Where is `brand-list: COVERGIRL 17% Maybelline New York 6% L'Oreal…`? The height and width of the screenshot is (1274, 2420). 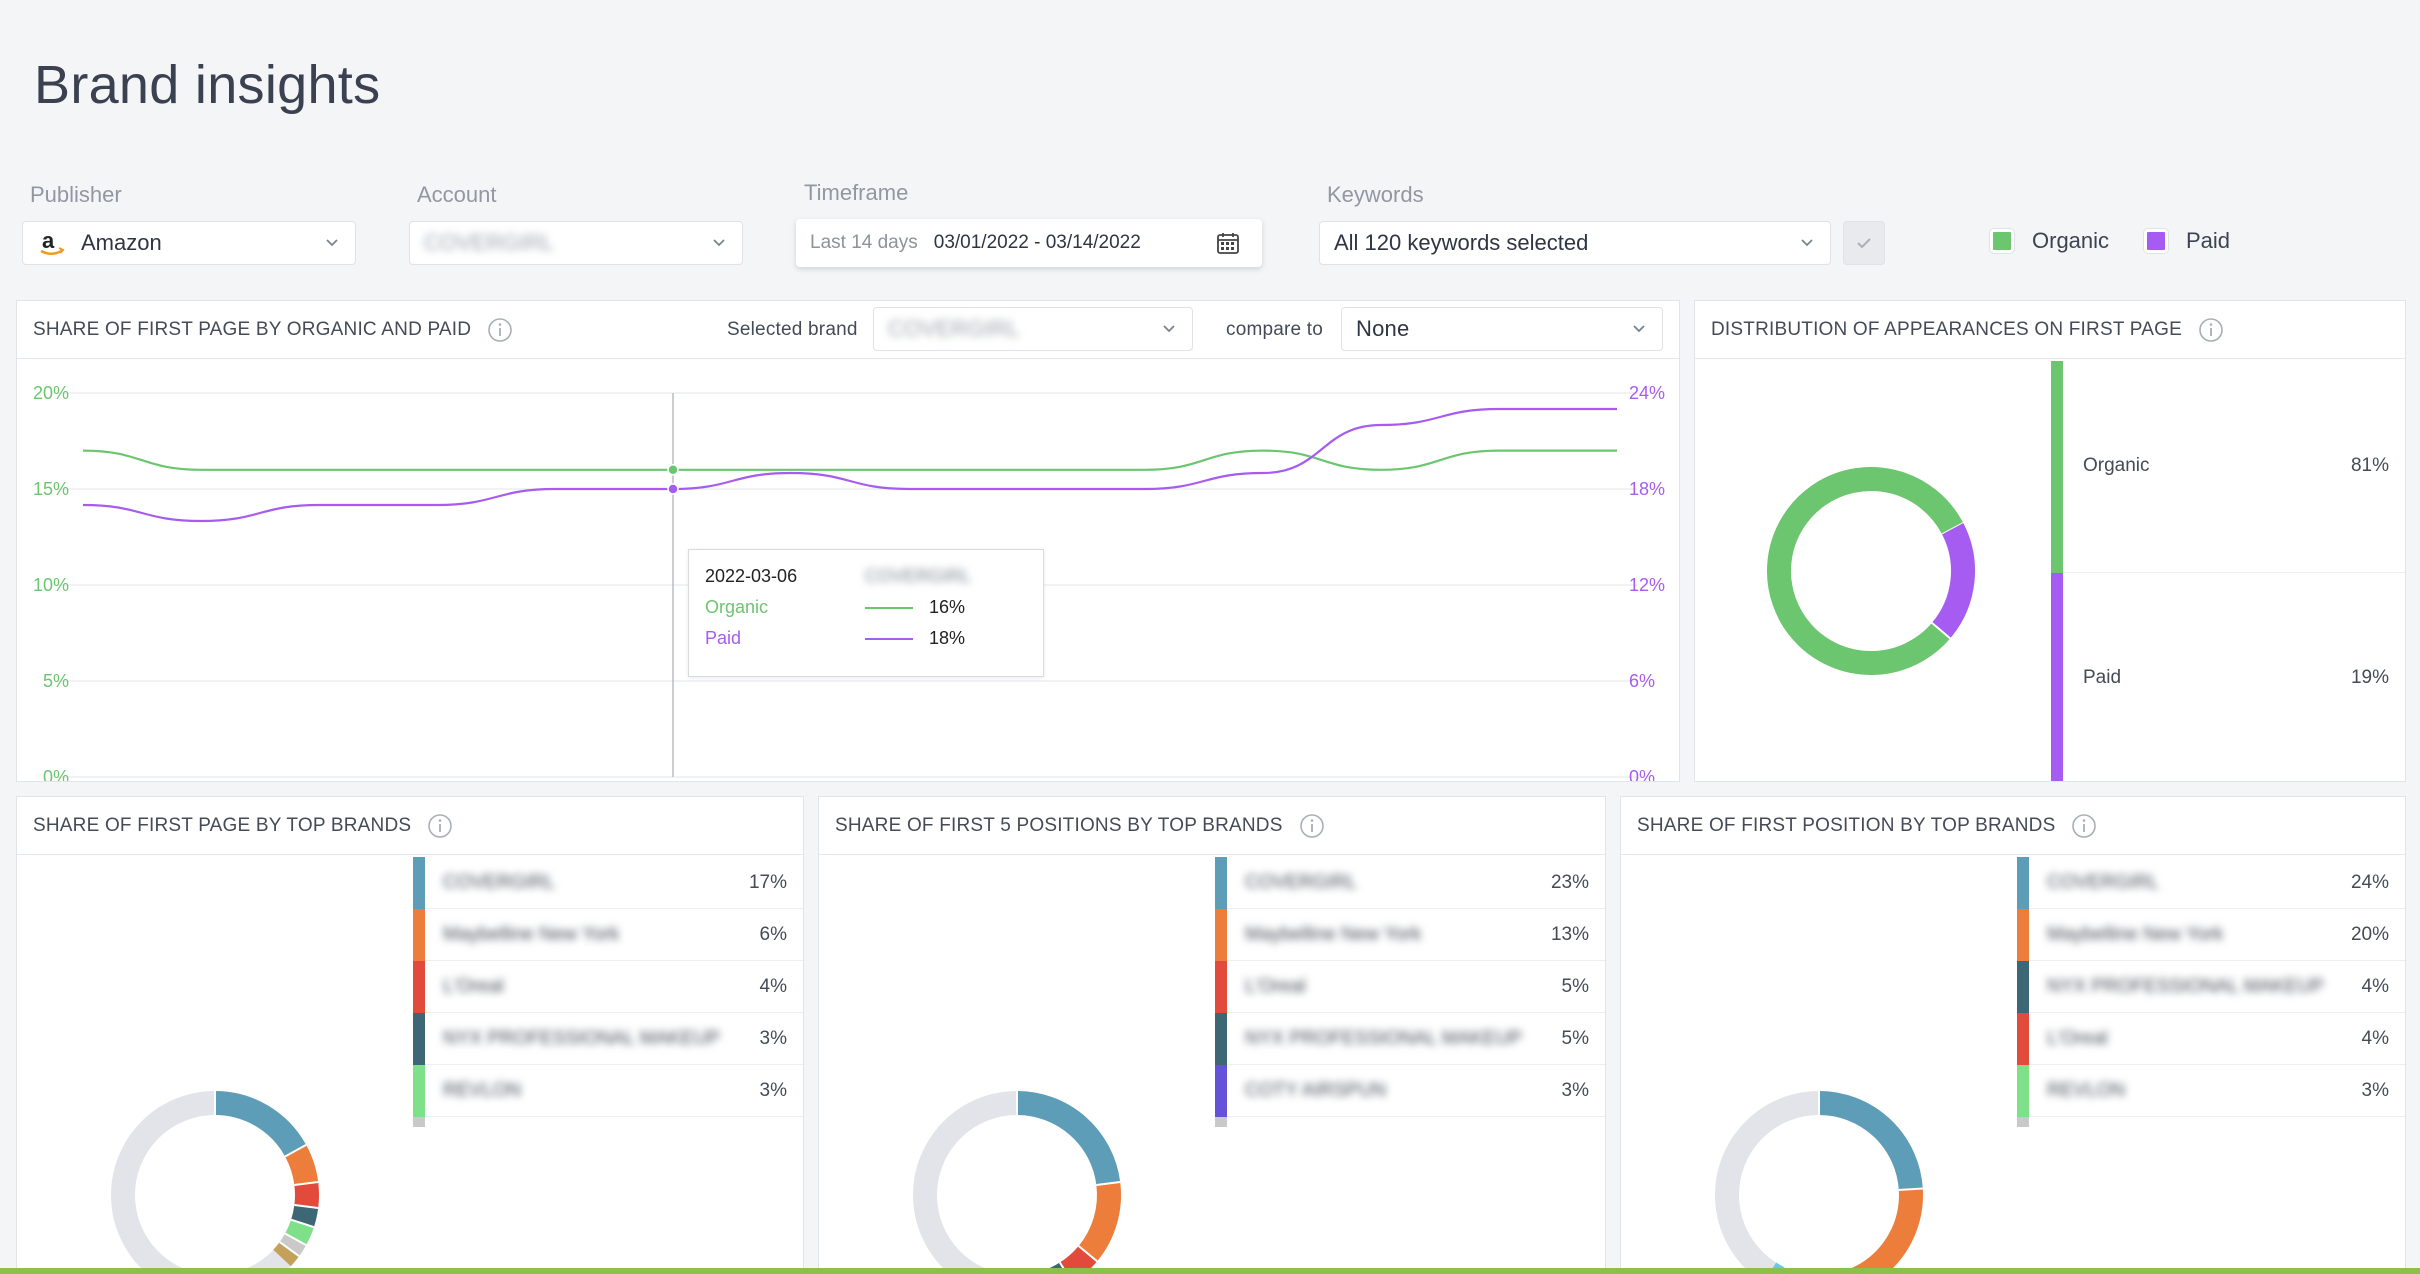 brand-list: COVERGIRL 17% Maybelline New York 6% L'Oreal… is located at coordinates (608, 1065).